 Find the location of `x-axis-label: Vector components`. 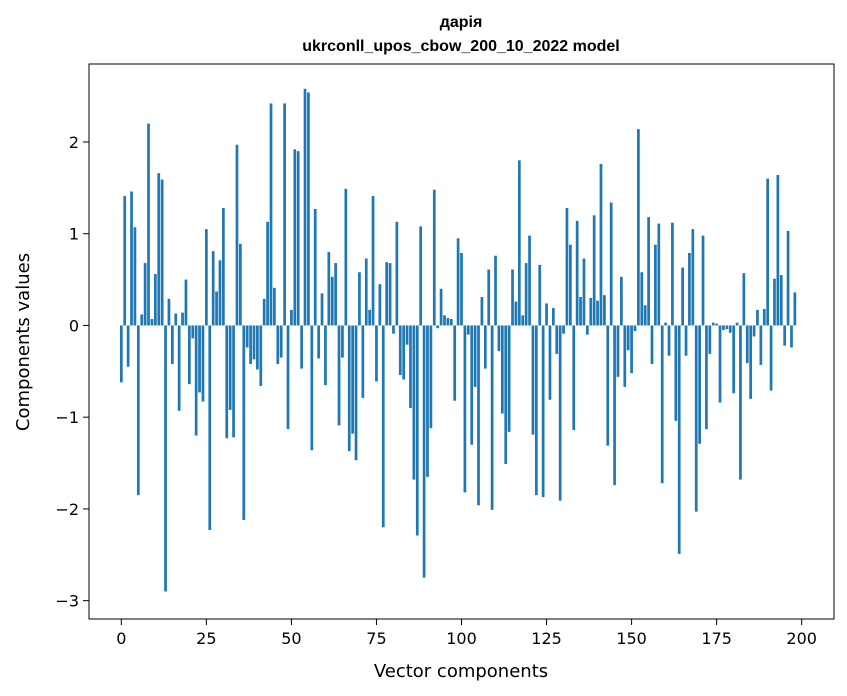

x-axis-label: Vector components is located at coordinates (461, 671).